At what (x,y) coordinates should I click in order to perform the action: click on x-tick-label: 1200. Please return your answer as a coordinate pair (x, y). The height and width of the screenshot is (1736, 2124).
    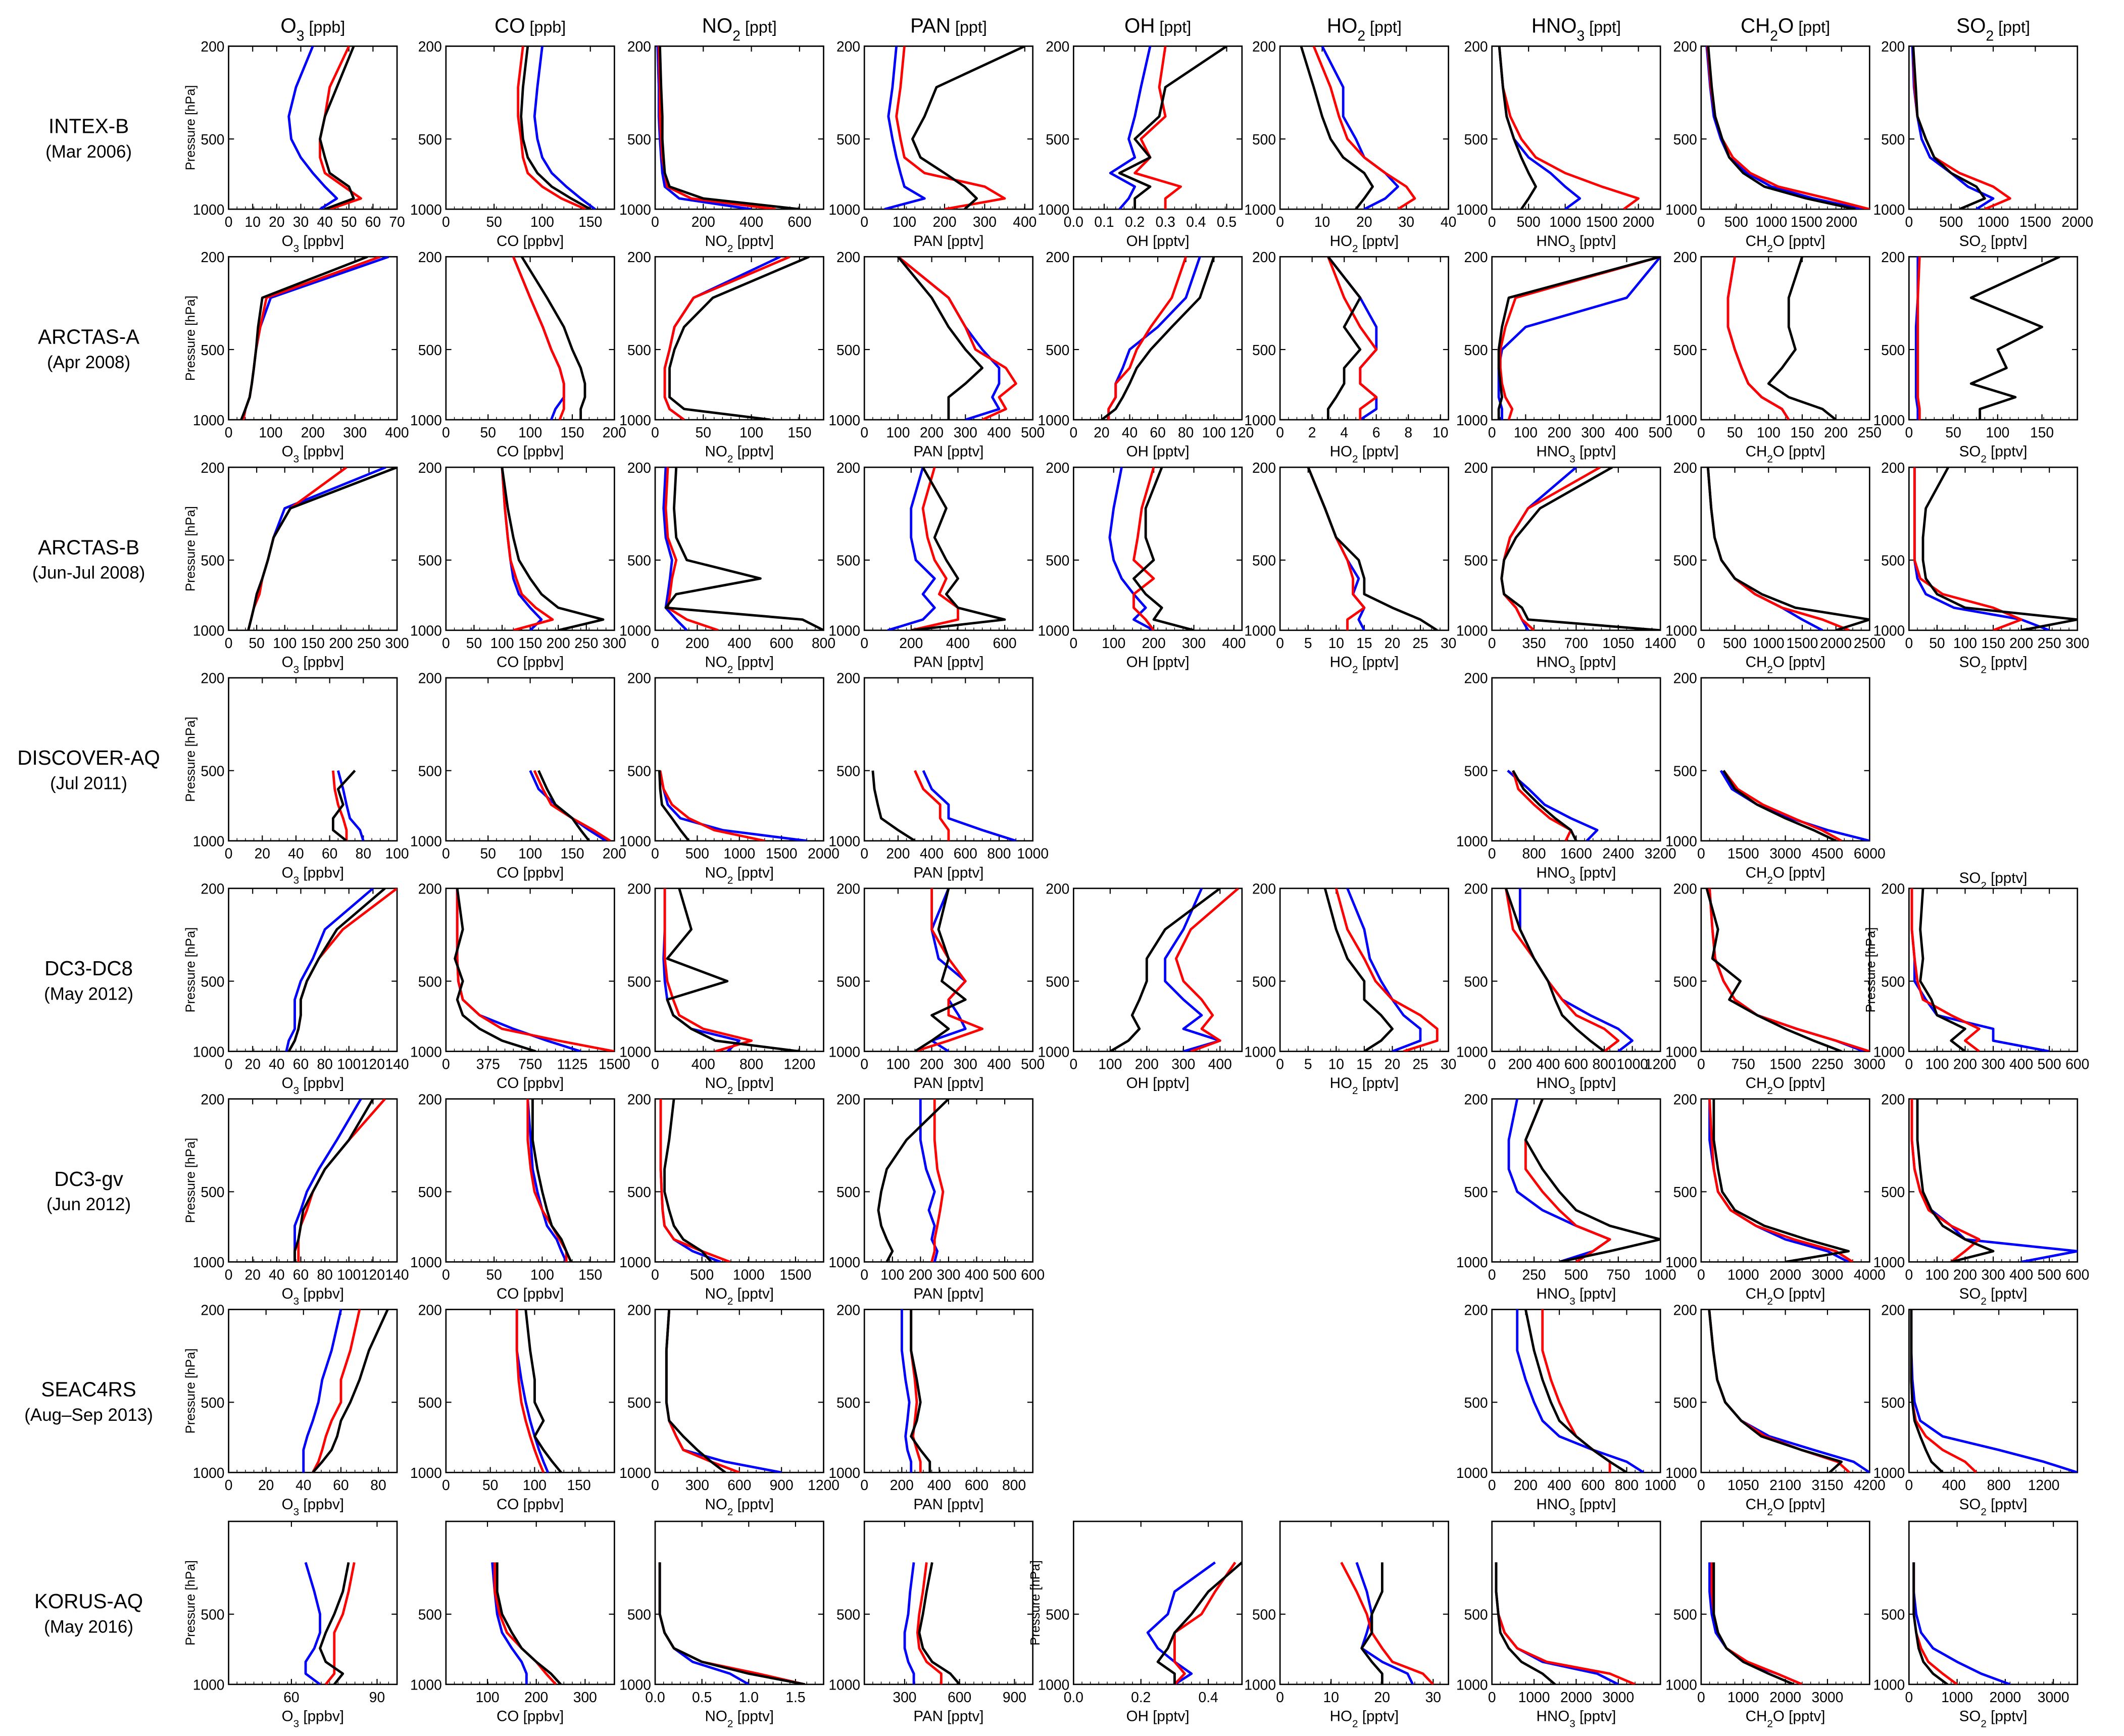
    Looking at the image, I should click on (2044, 1485).